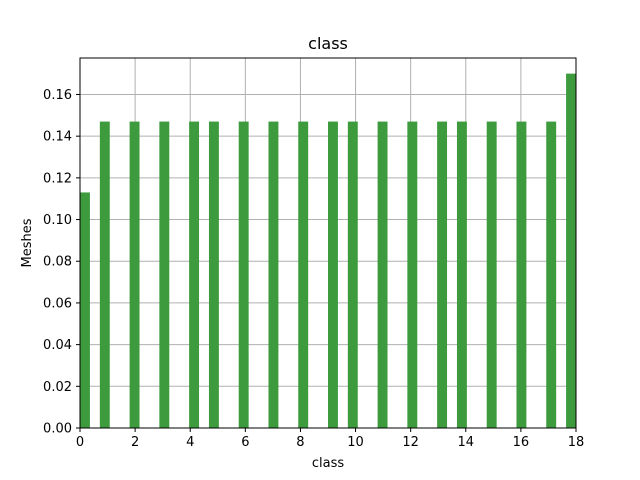  I want to click on y-tick-label: 0.10, so click(57, 220).